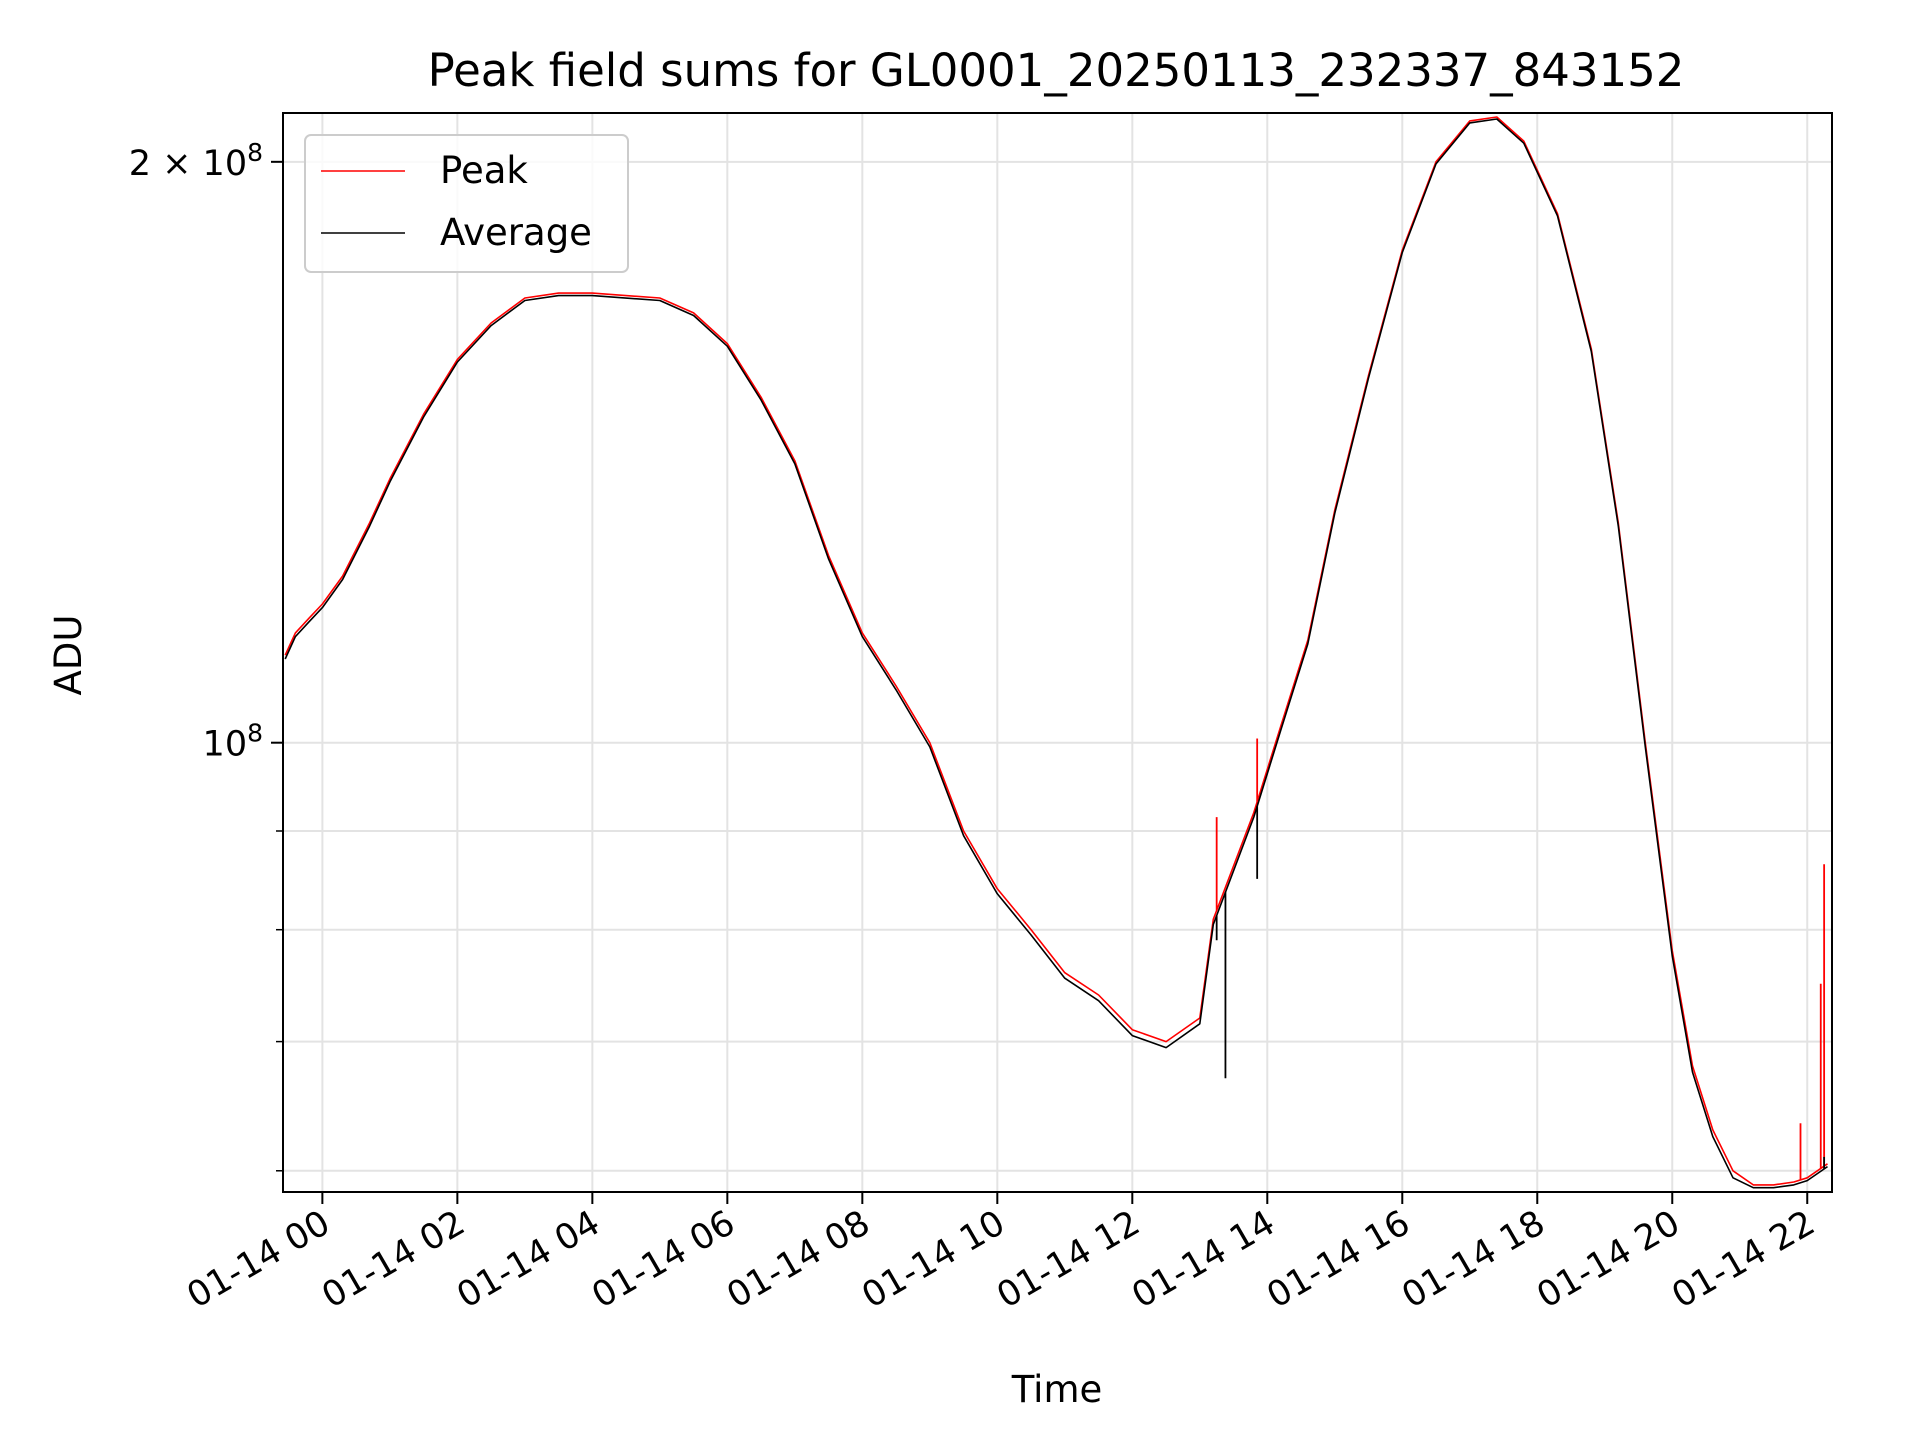 This screenshot has height=1440, width=1920. I want to click on legend-label-peak: Peak, so click(484, 170).